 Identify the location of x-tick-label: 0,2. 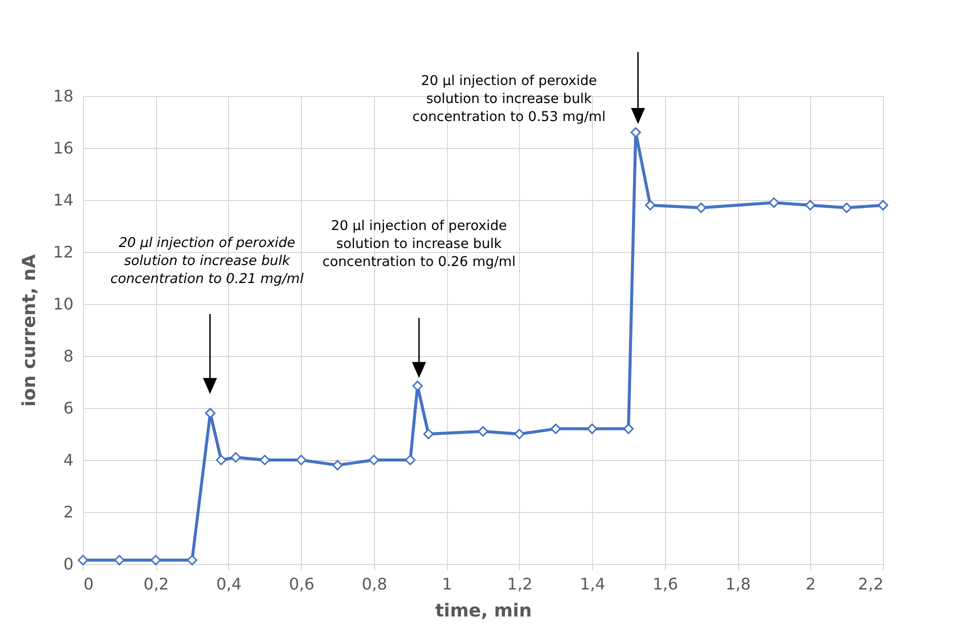
(156, 584).